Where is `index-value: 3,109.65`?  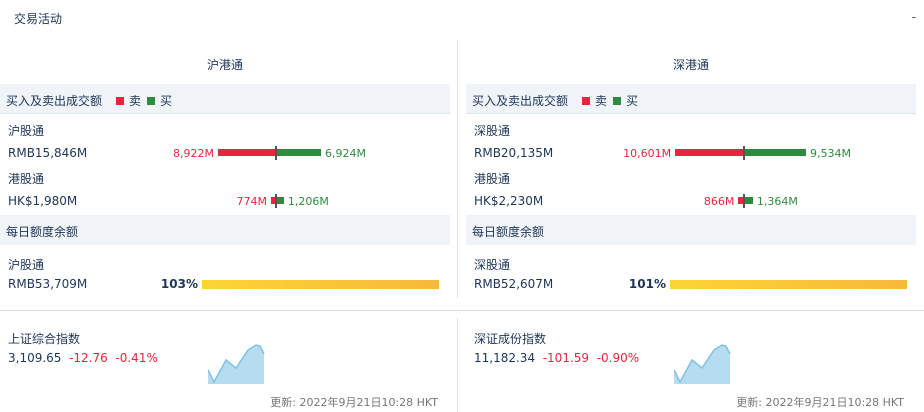
index-value: 3,109.65 is located at coordinates (35, 358).